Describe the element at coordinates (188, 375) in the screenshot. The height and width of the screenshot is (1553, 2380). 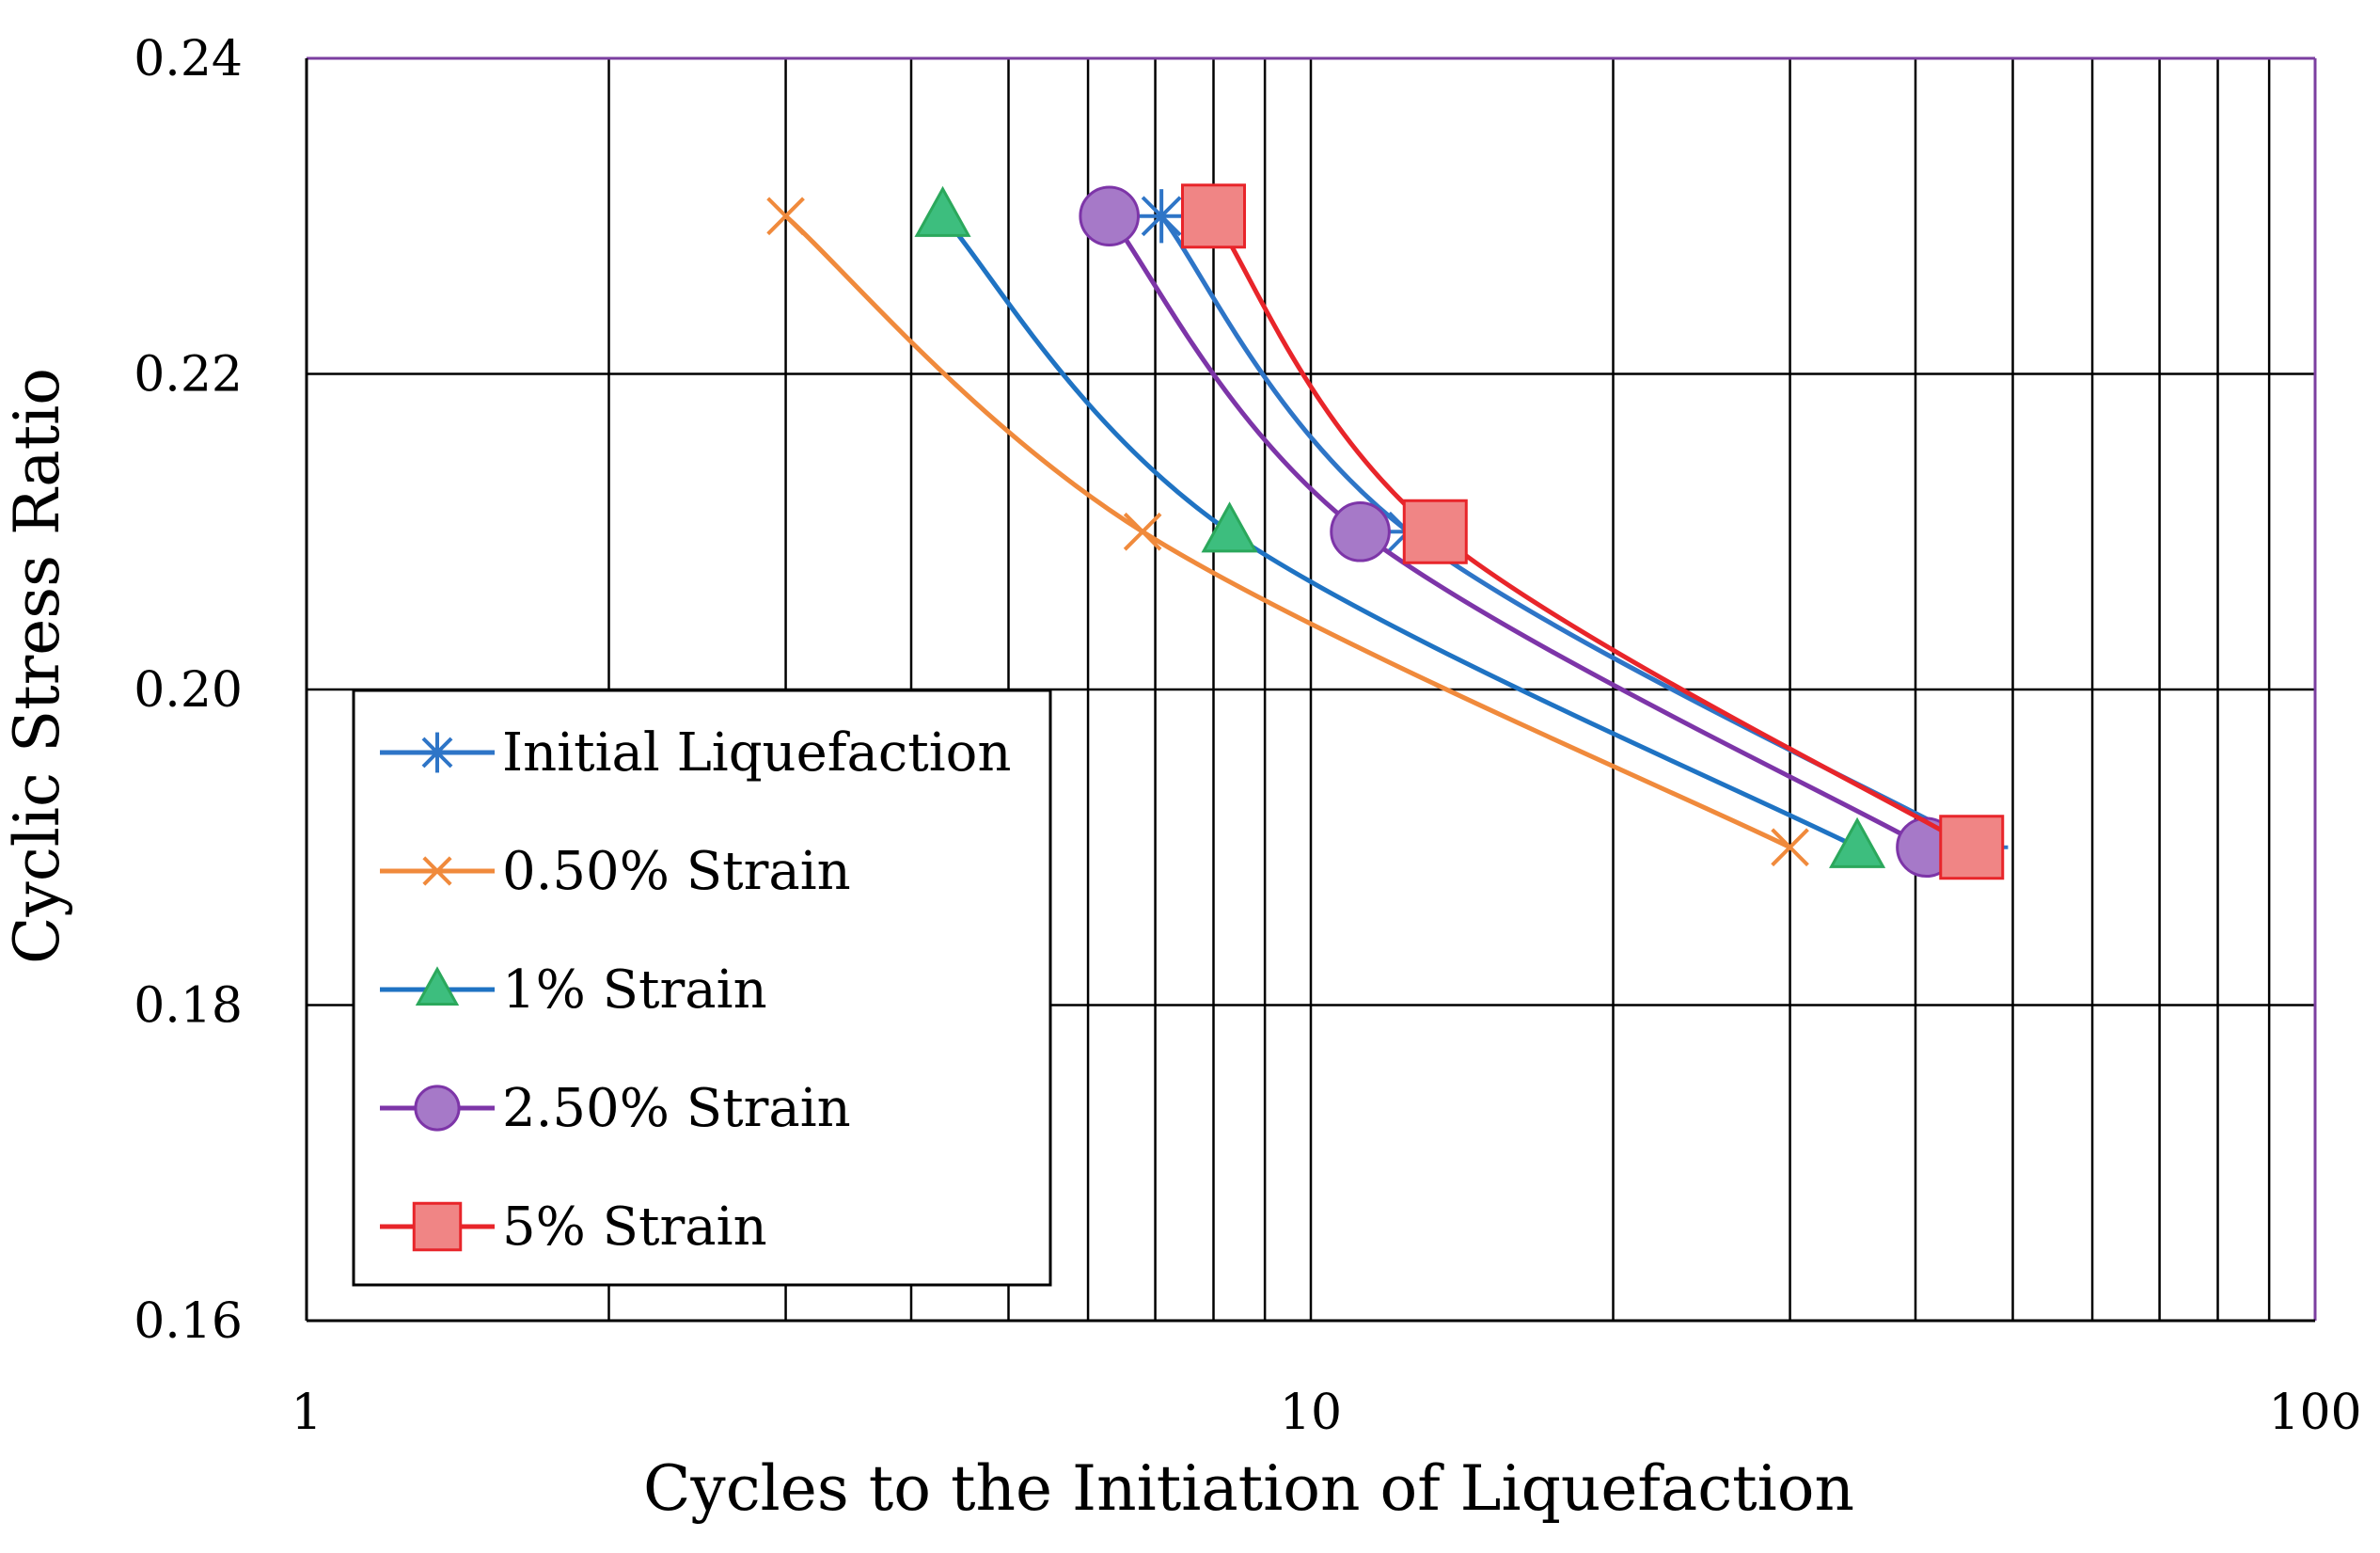
I see `y-tick-label: 0.22` at that location.